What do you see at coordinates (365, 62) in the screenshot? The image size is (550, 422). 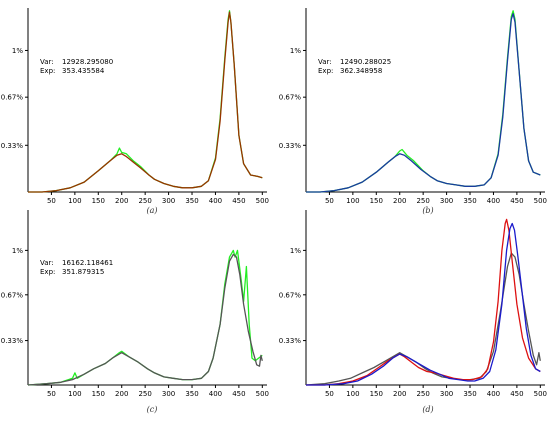 I see `annotation-value: 12490.288025` at bounding box center [365, 62].